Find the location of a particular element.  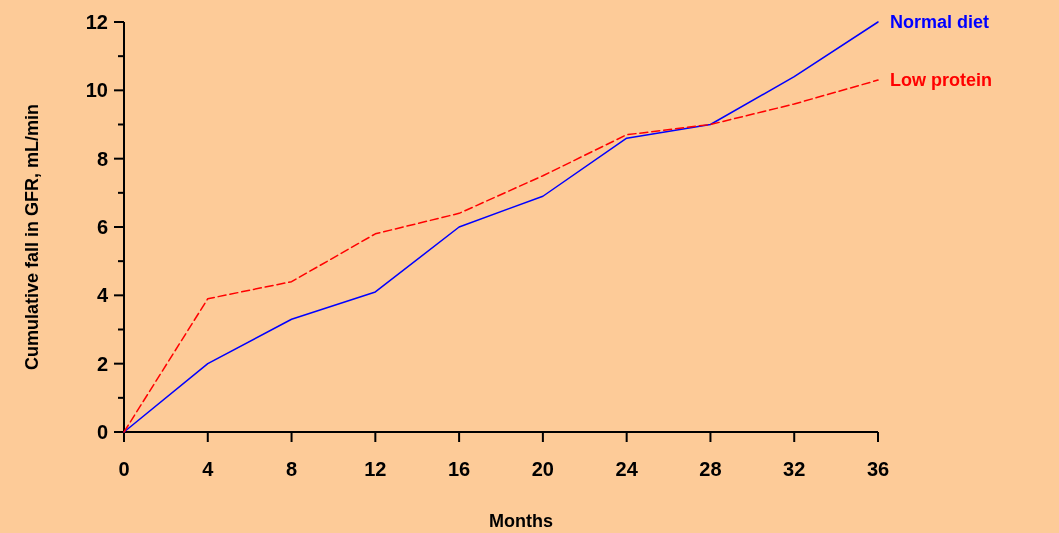

x-tick-label: 36 is located at coordinates (878, 469).